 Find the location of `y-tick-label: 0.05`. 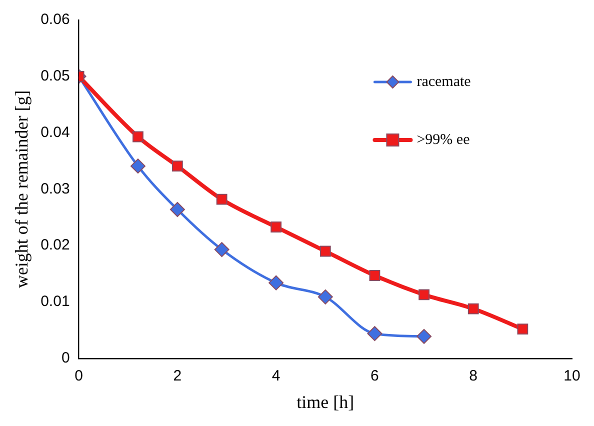

y-tick-label: 0.05 is located at coordinates (55, 76).